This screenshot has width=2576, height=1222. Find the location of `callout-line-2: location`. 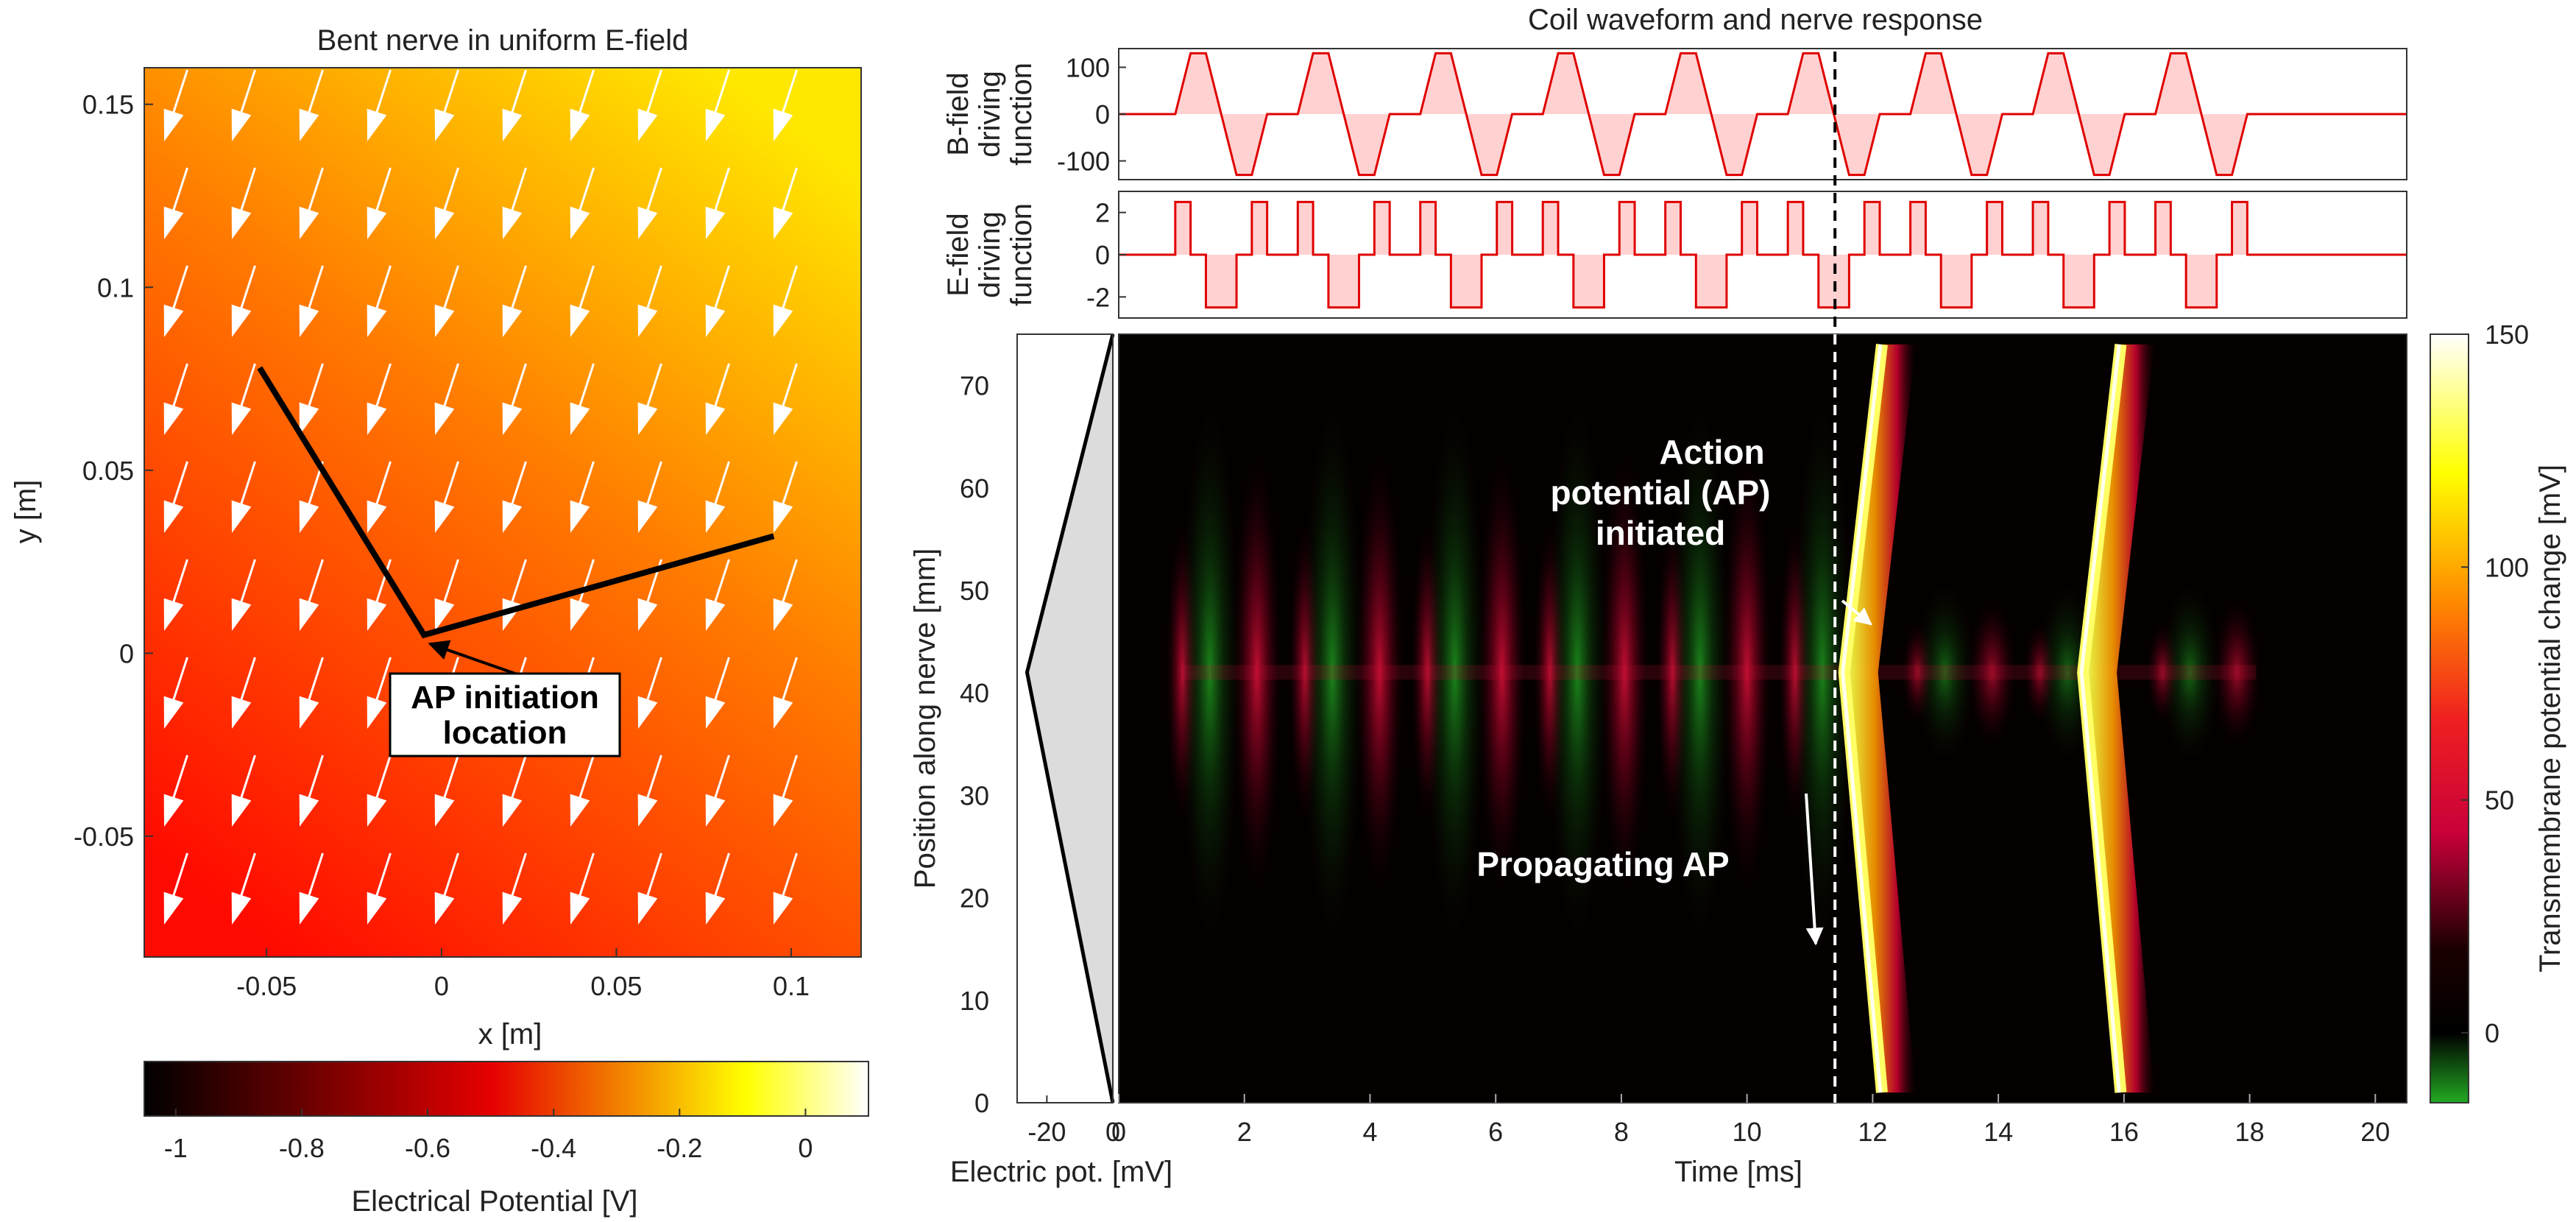

callout-line-2: location is located at coordinates (505, 733).